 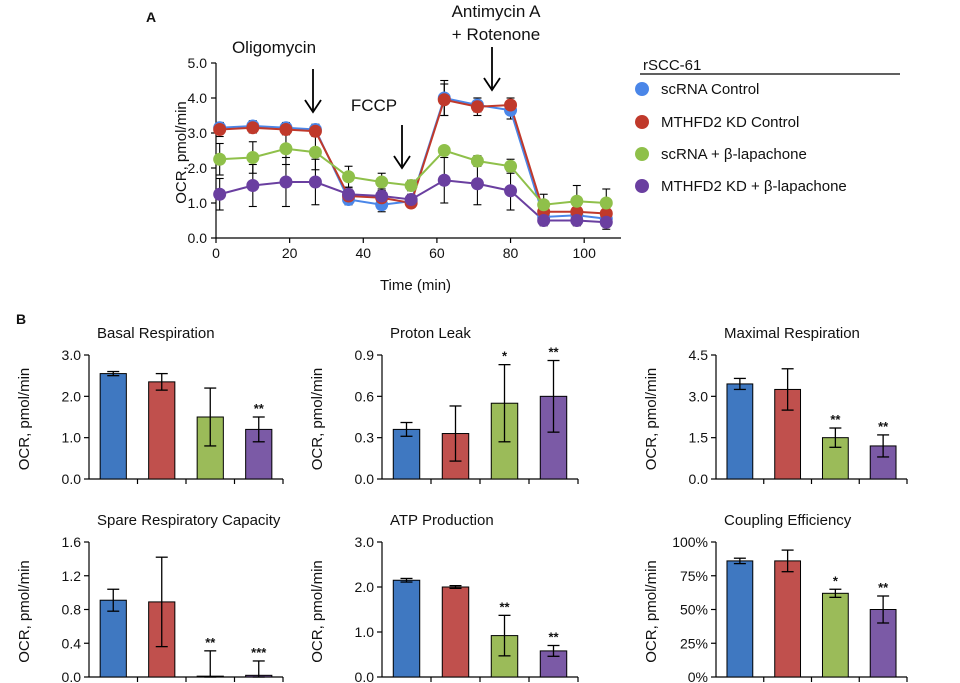 What do you see at coordinates (72, 396) in the screenshot?
I see `subplot-y-tick-label: 2.0` at bounding box center [72, 396].